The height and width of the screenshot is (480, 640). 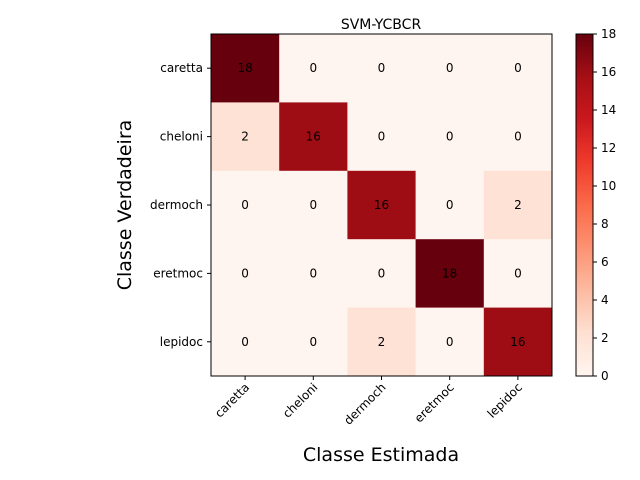 I want to click on y-tick-label: lepidoc, so click(x=181, y=342).